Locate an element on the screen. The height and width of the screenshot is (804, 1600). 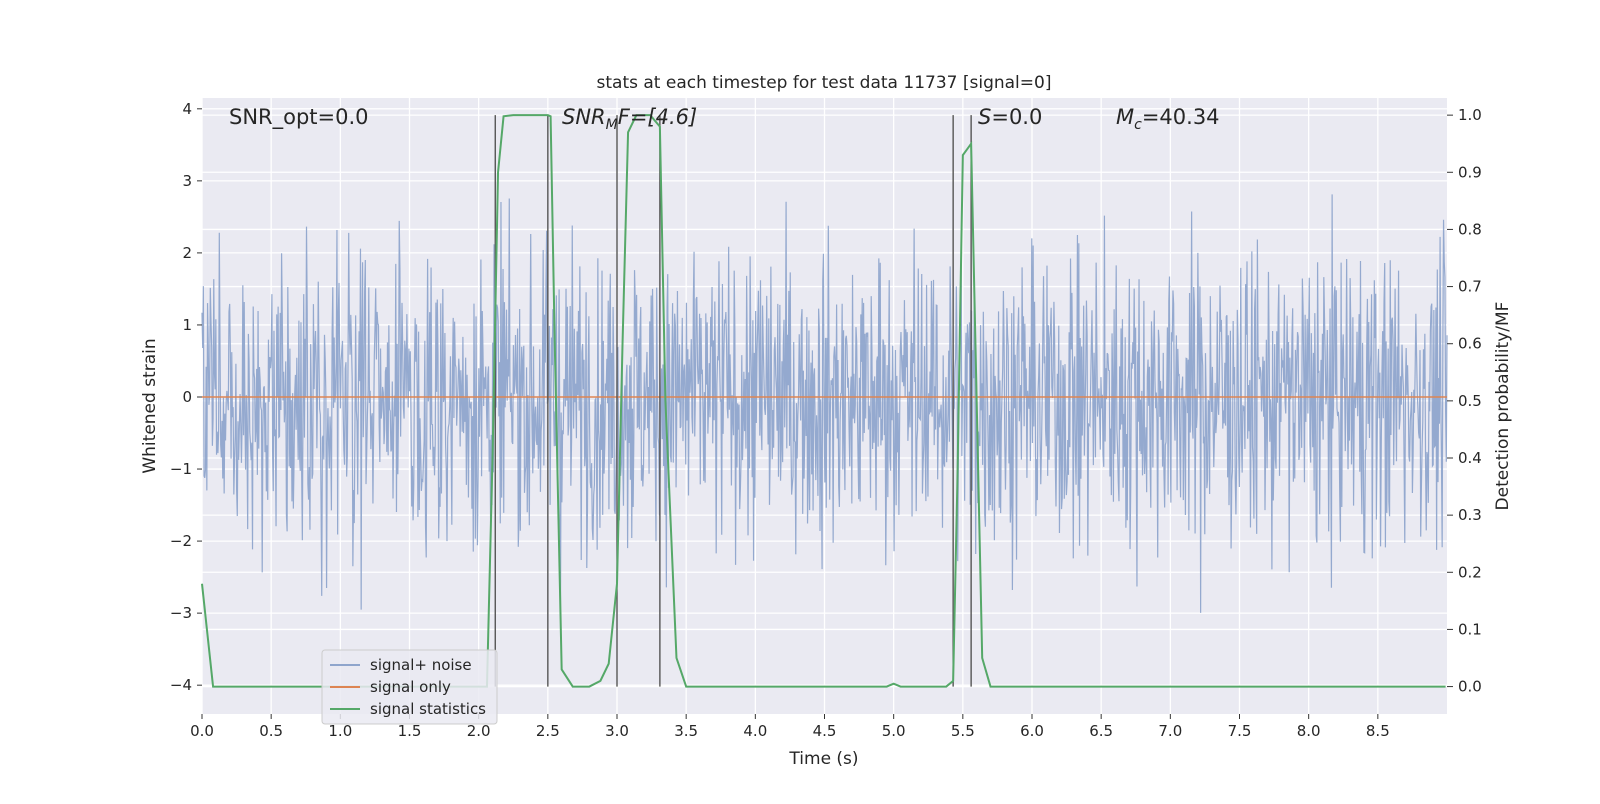
y2-tick-label: 0.1 is located at coordinates (1470, 629).